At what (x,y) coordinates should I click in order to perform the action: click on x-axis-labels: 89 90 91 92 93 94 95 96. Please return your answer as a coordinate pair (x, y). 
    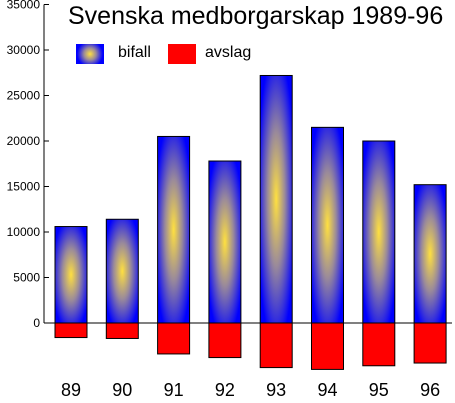
    Looking at the image, I should click on (250, 390).